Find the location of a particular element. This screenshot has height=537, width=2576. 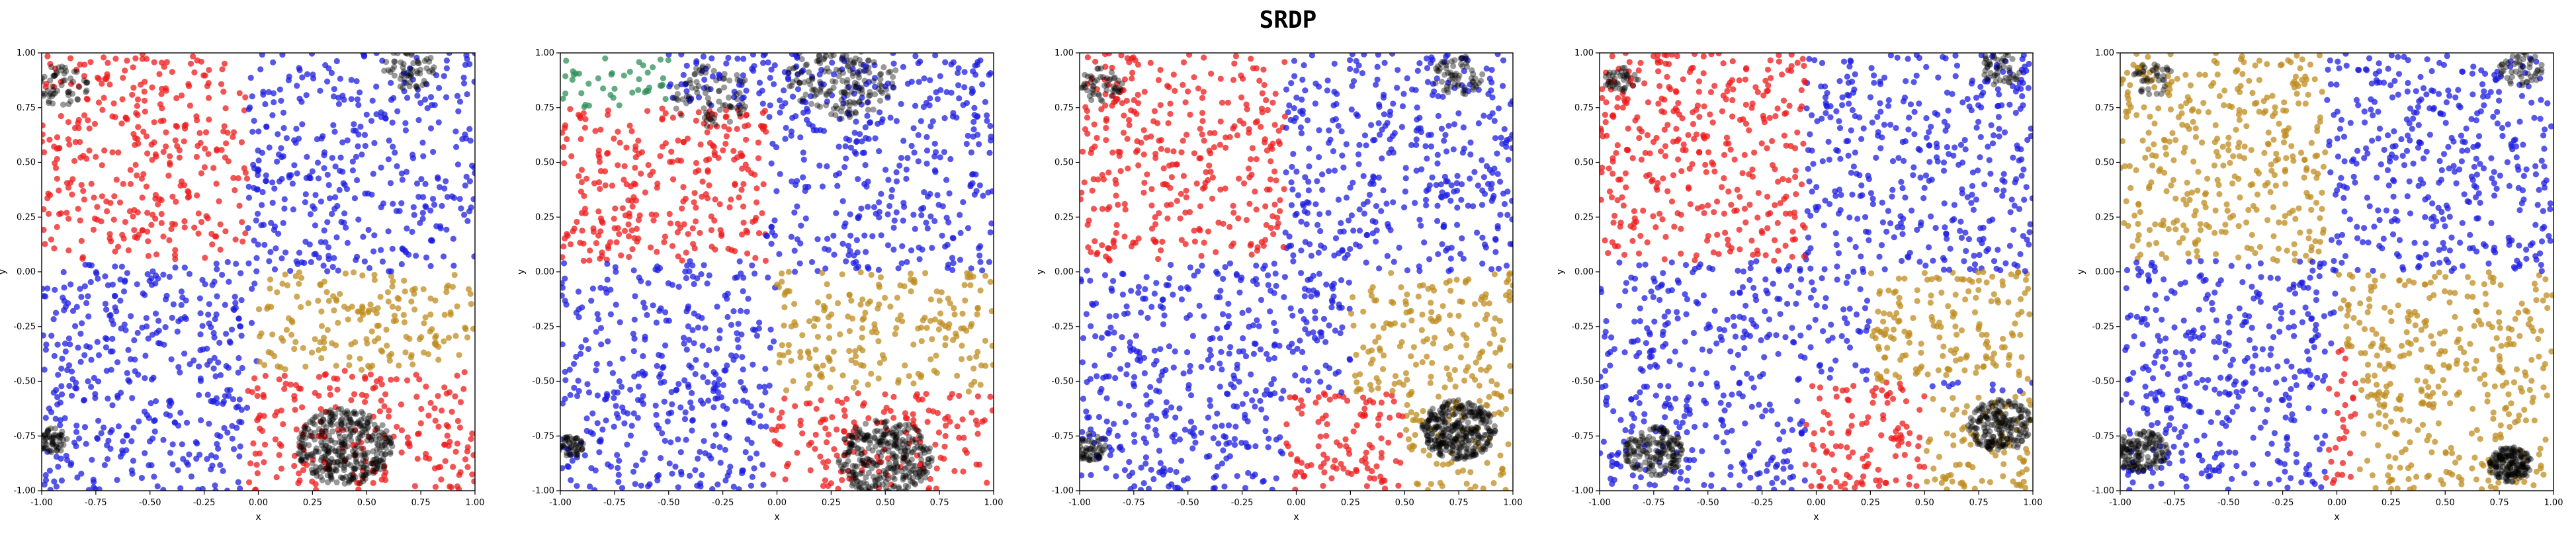

y-tick-label: 0.25 is located at coordinates (27, 217).